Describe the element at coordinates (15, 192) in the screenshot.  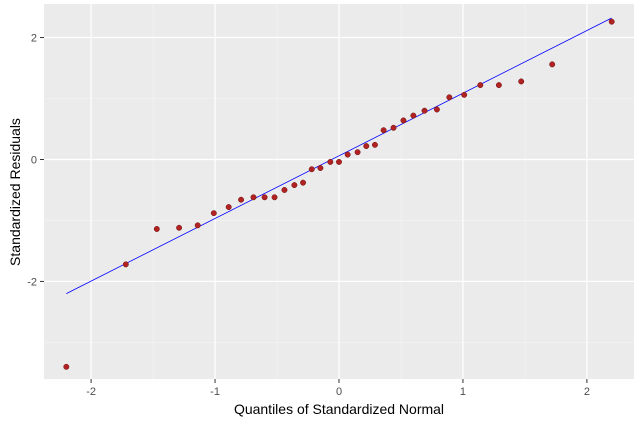
I see `y-axis-title: Standardized Residuals` at that location.